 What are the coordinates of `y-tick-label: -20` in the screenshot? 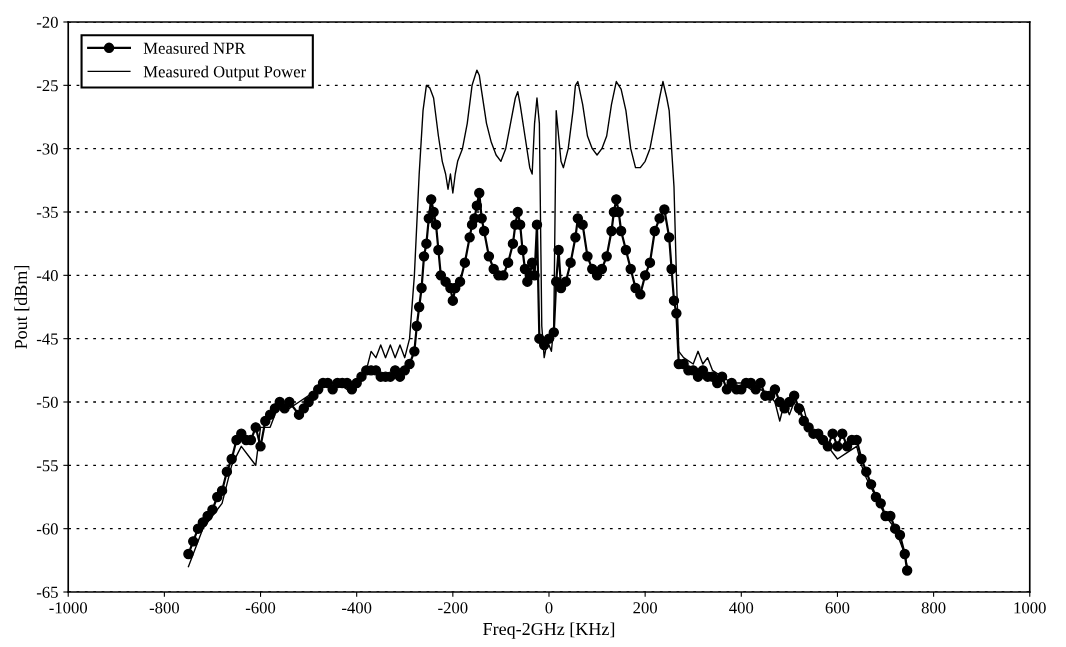 It's located at (47, 22).